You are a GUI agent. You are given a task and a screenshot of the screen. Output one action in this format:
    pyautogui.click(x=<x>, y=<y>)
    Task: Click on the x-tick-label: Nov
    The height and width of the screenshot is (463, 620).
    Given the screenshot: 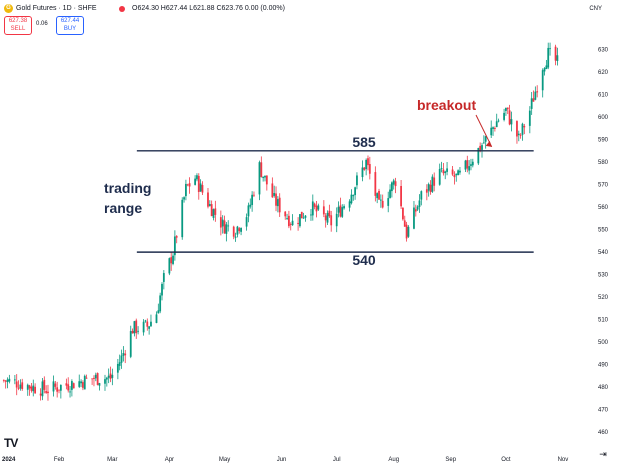 What is the action you would take?
    pyautogui.click(x=563, y=460)
    